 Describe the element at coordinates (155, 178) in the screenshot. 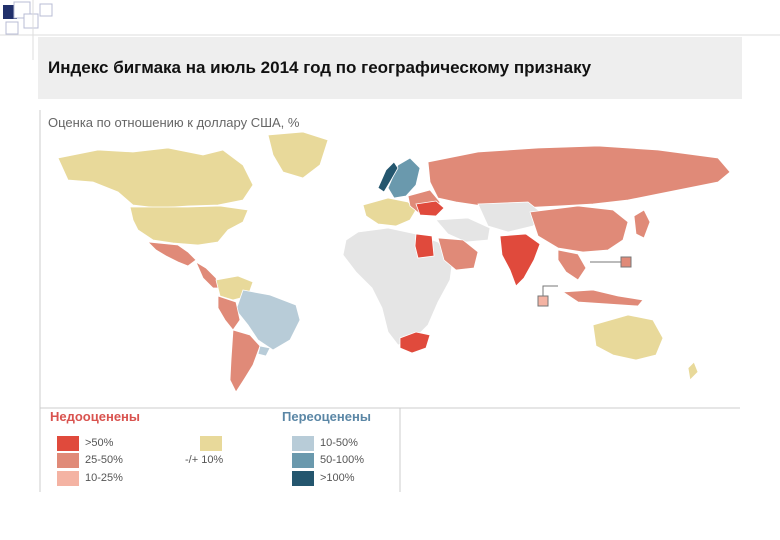

I see `region-north-america-north` at that location.